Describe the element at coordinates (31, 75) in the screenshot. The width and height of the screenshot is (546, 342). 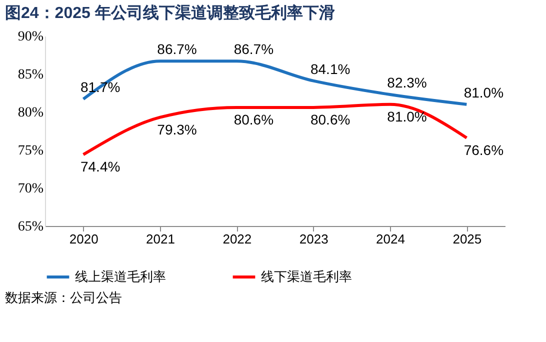
I see `y-tick-label: 85%` at that location.